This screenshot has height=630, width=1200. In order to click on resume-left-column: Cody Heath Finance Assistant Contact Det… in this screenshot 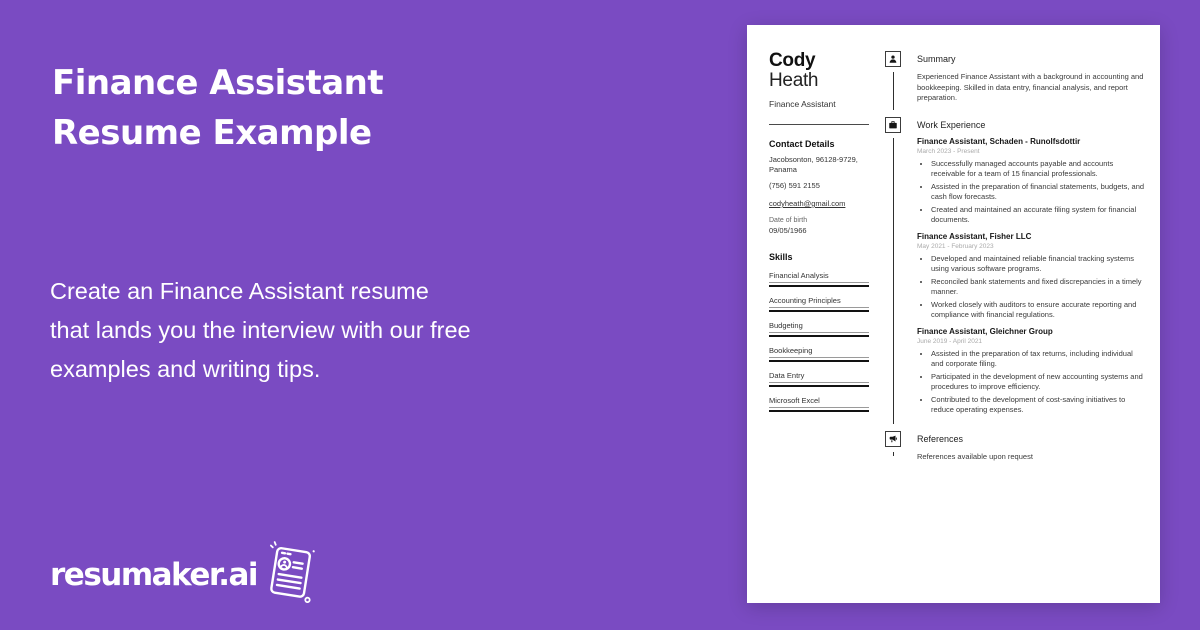, I will do `click(819, 231)`.